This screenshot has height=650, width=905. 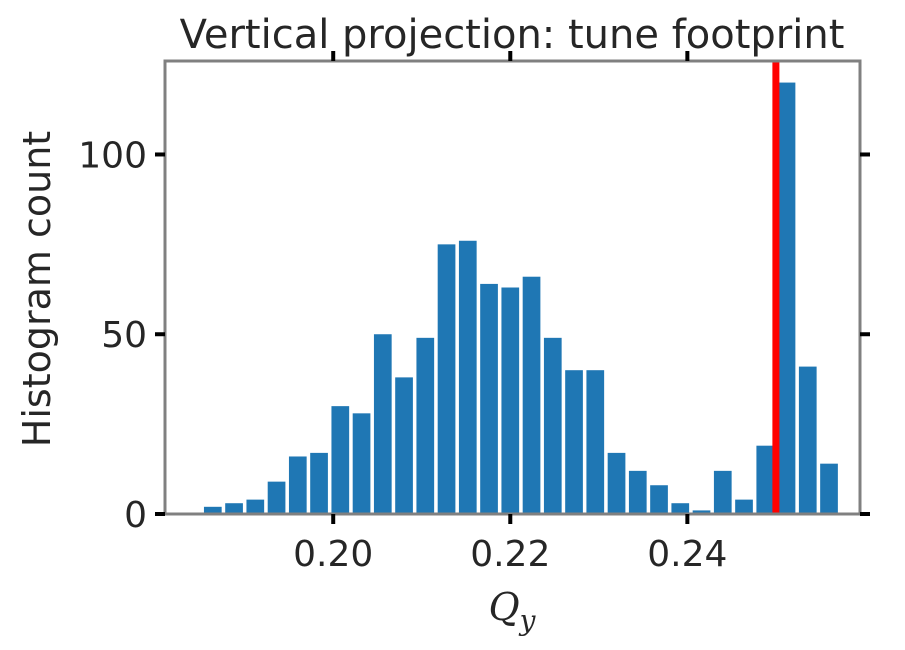 I want to click on chart-title: Vertical projection: tune footprint, so click(x=512, y=35).